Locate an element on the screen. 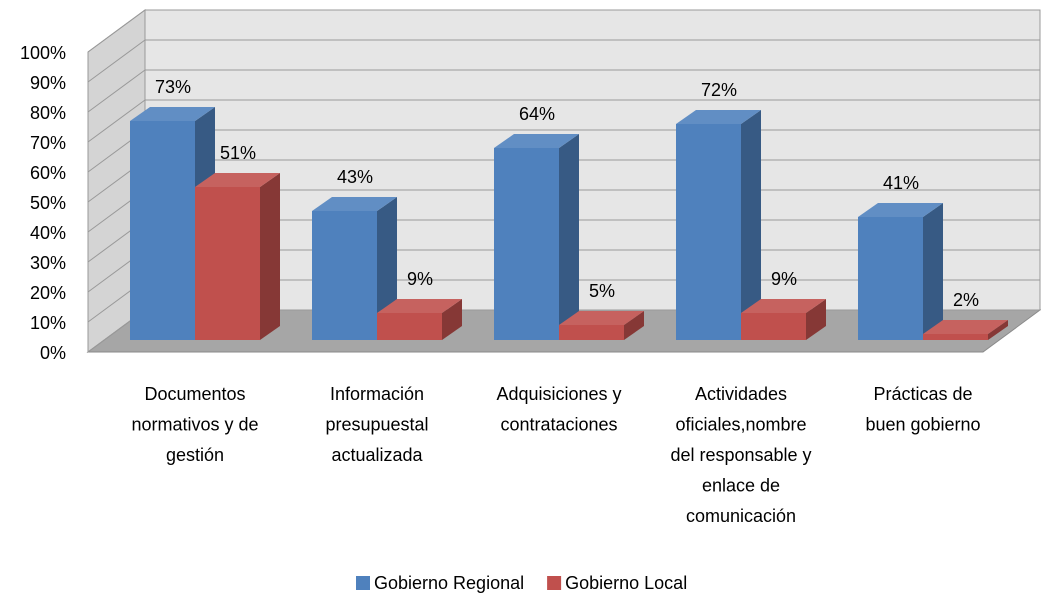  data-label: 41% is located at coordinates (901, 183).